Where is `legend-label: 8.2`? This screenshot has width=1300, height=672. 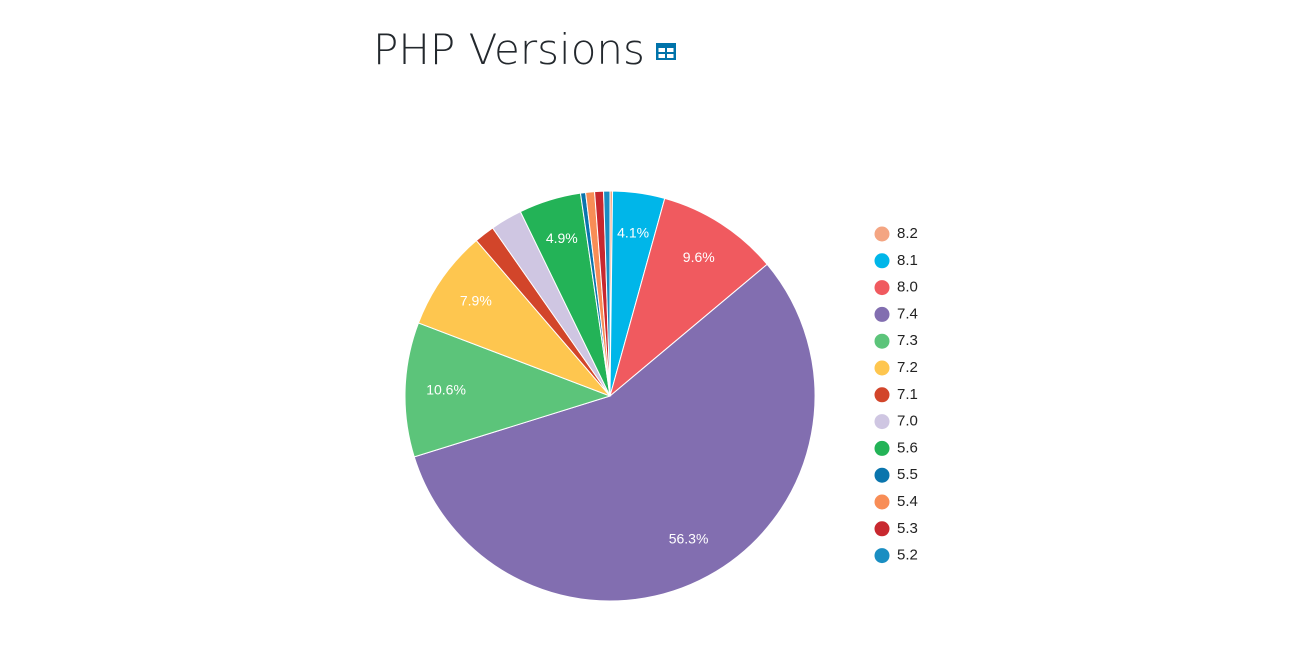 legend-label: 8.2 is located at coordinates (907, 233).